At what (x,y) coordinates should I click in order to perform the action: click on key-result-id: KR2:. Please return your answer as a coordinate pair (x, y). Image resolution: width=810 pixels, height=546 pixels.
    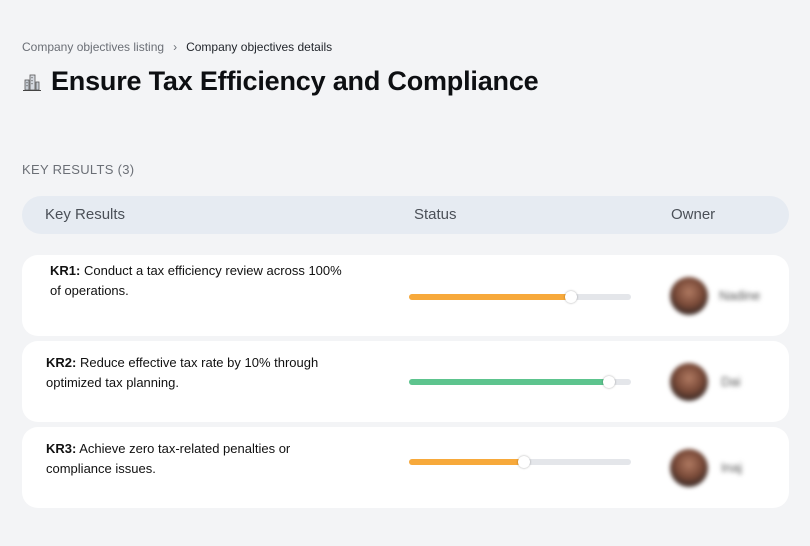
    Looking at the image, I should click on (61, 362).